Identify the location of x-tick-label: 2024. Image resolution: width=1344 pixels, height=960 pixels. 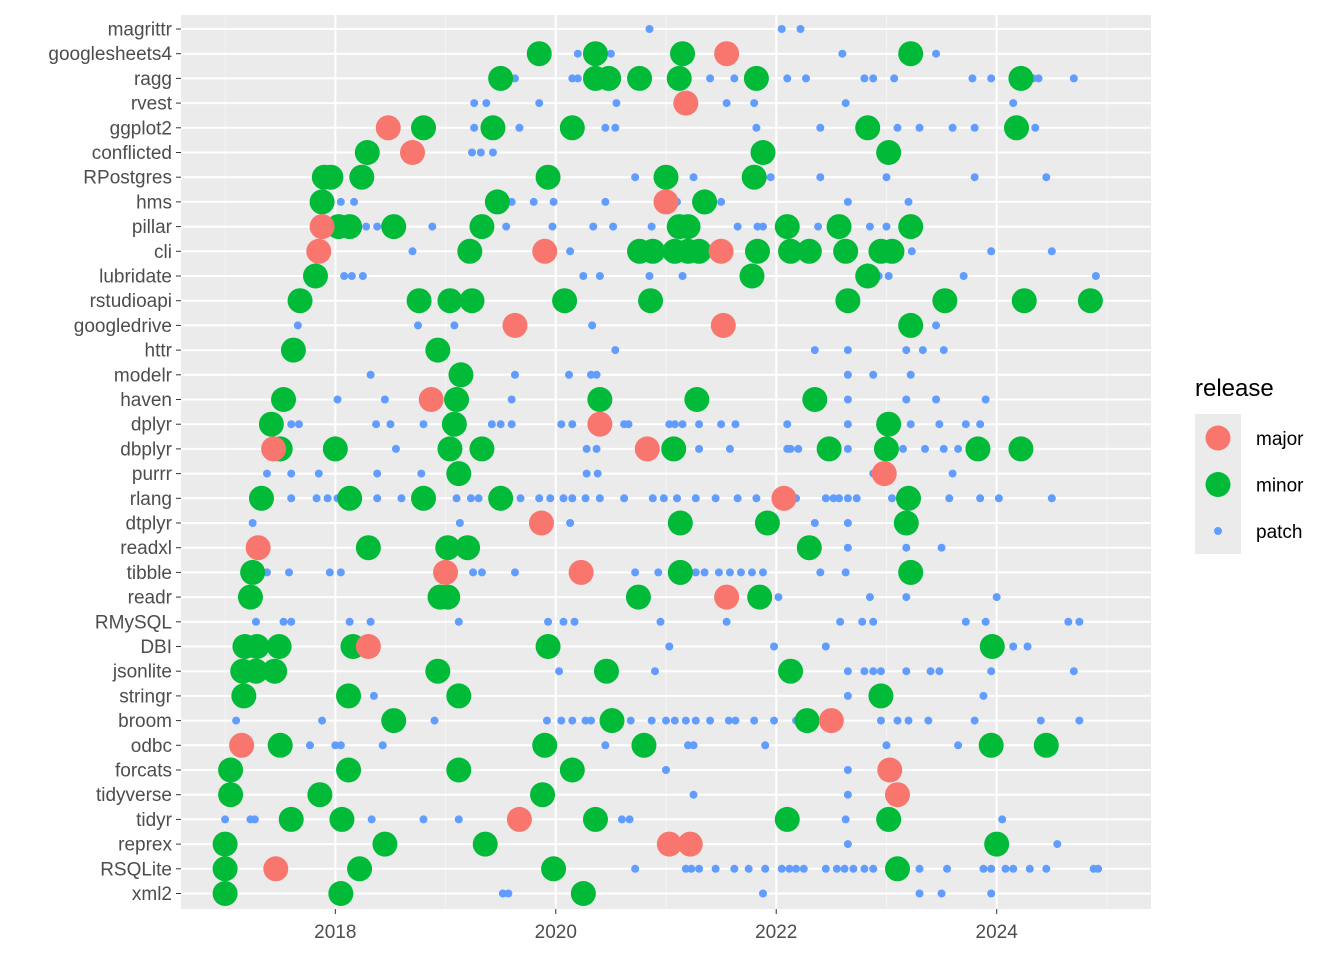
(997, 932).